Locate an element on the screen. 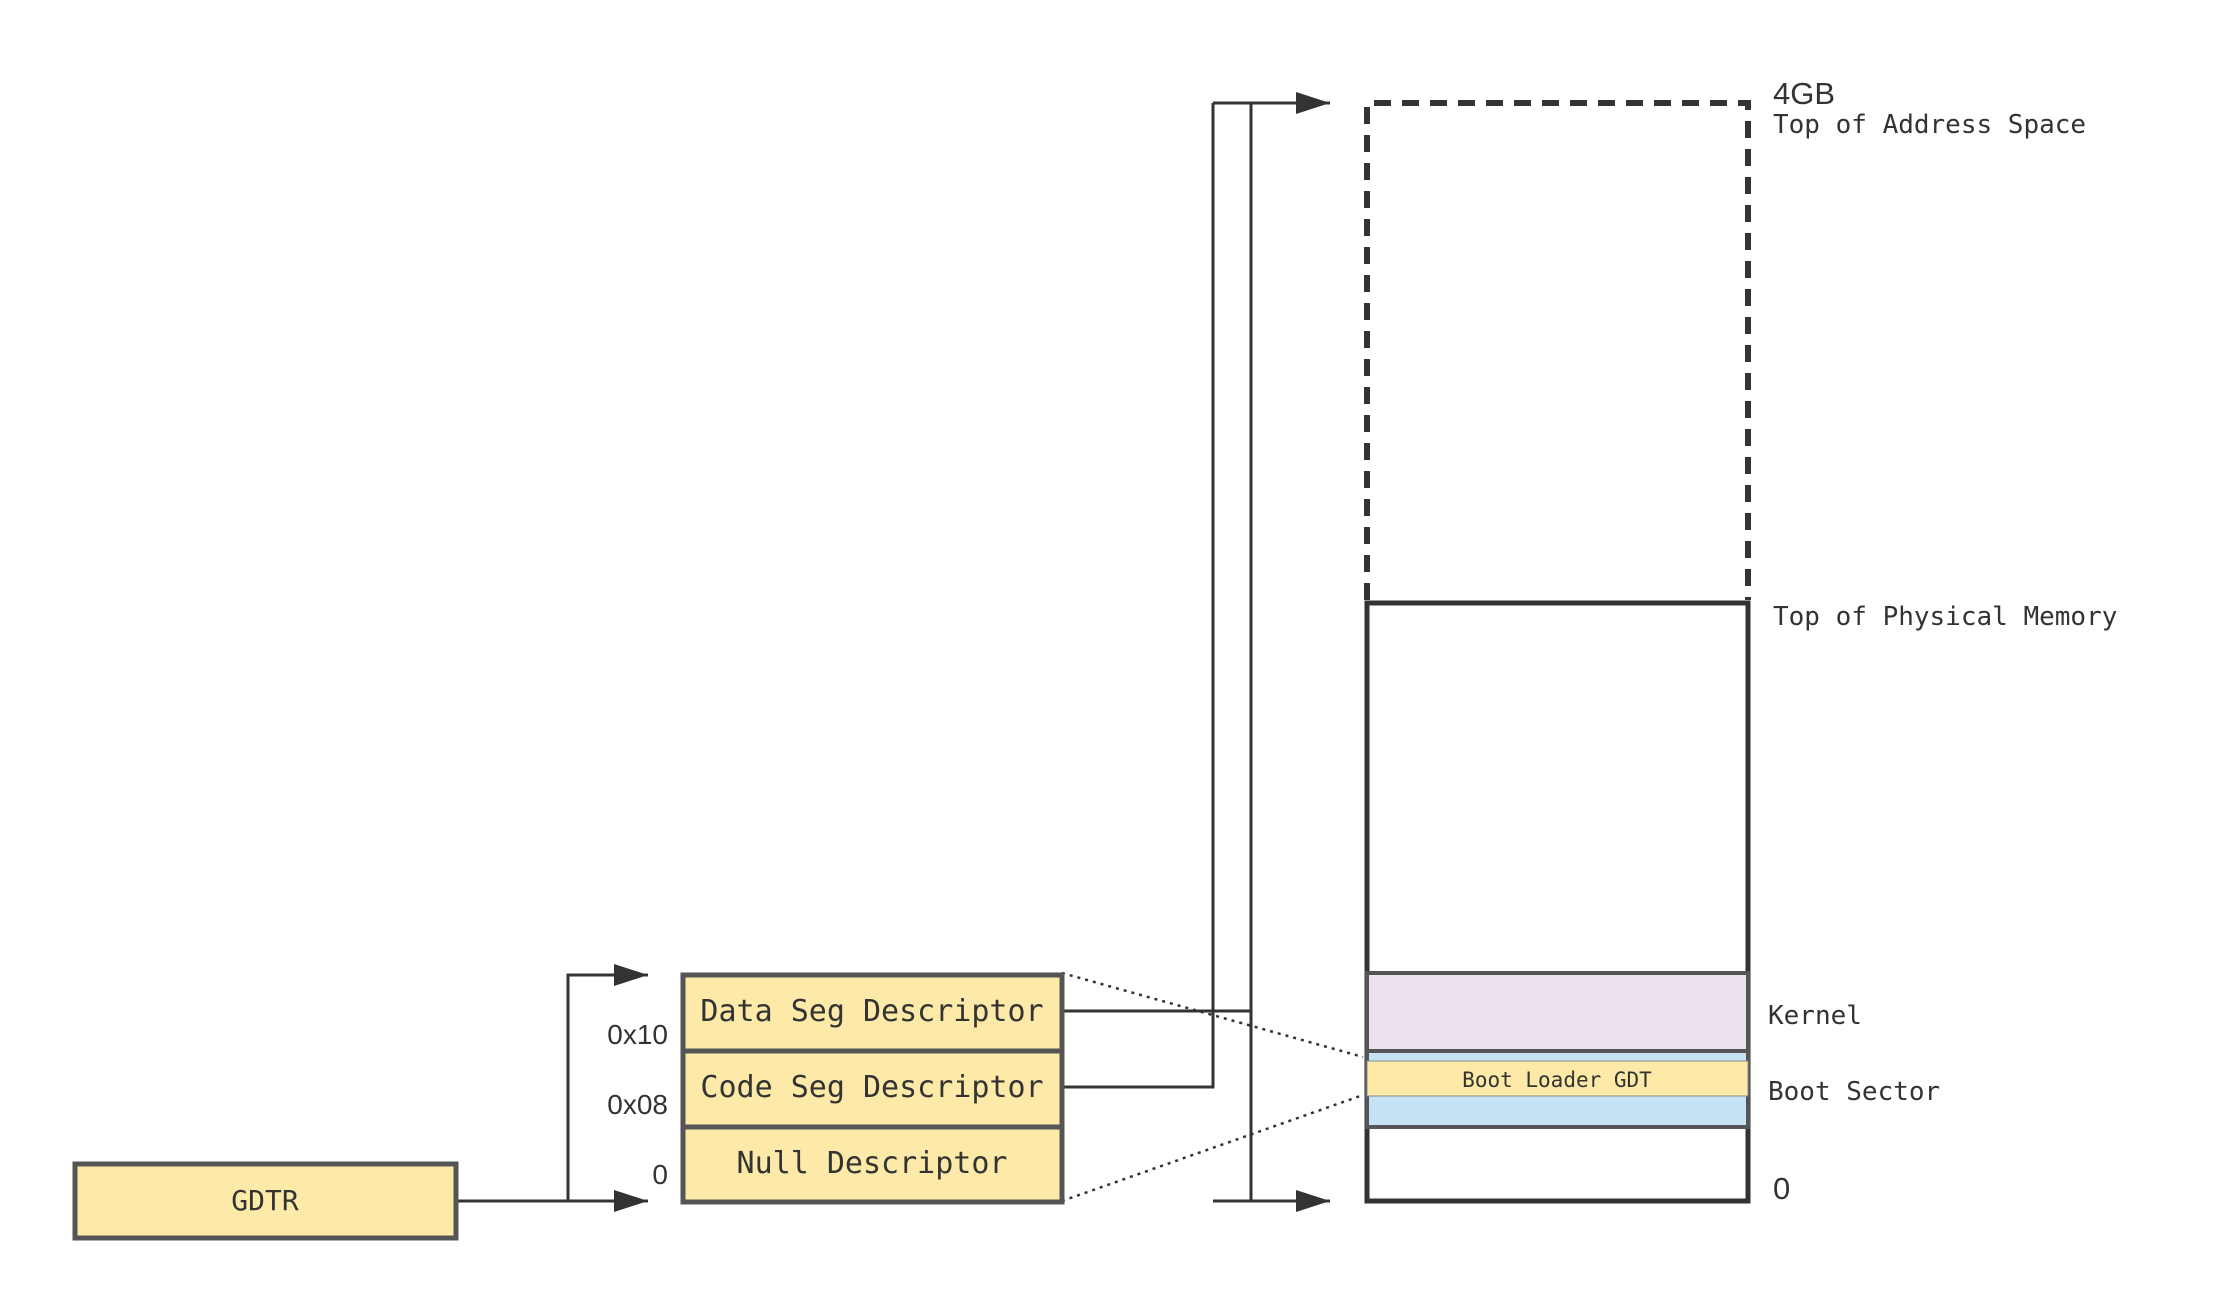  data-seg-link is located at coordinates (1157, 558).